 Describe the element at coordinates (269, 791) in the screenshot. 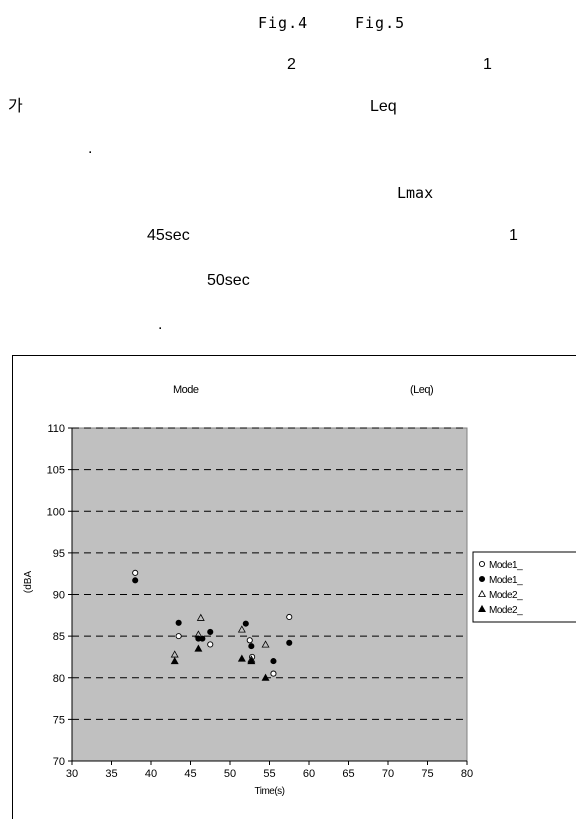

I see `x-axis-label: Time(s)` at that location.